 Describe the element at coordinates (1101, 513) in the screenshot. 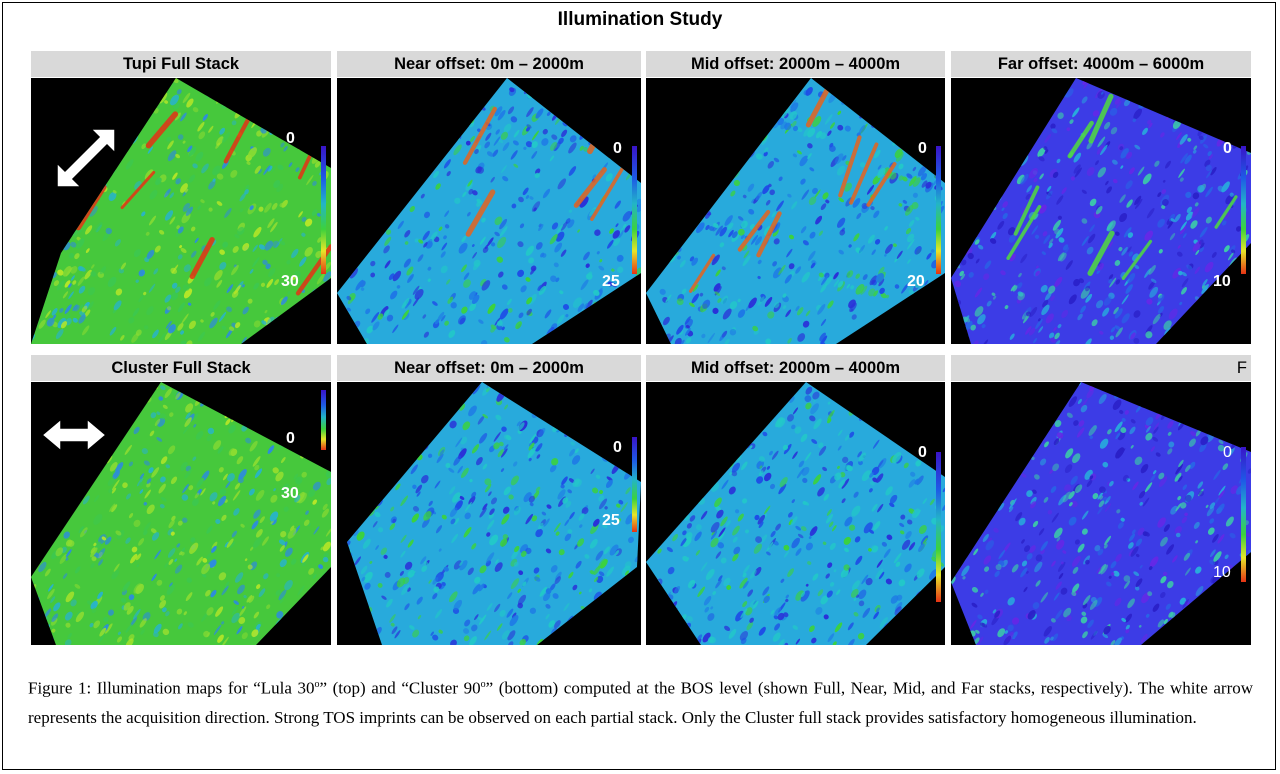

I see `map-texture` at that location.